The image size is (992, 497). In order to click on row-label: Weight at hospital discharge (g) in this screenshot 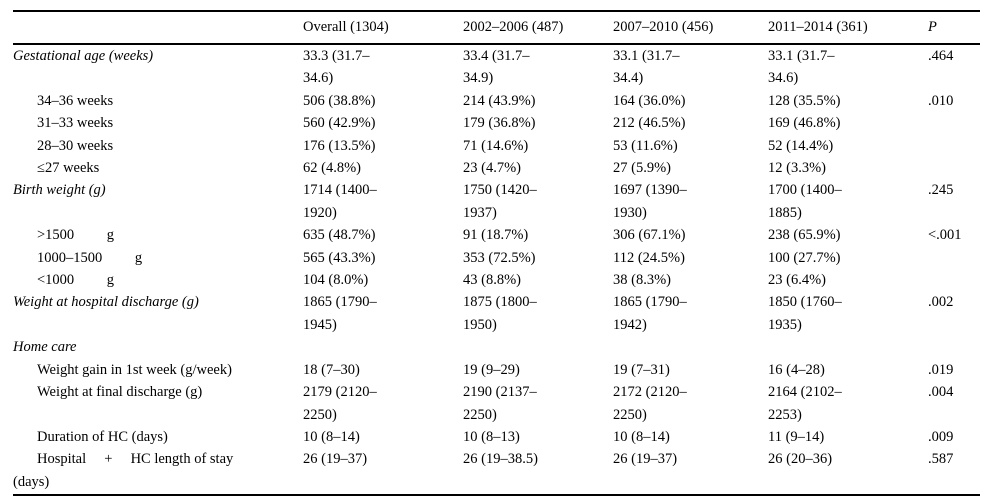, I will do `click(106, 302)`.